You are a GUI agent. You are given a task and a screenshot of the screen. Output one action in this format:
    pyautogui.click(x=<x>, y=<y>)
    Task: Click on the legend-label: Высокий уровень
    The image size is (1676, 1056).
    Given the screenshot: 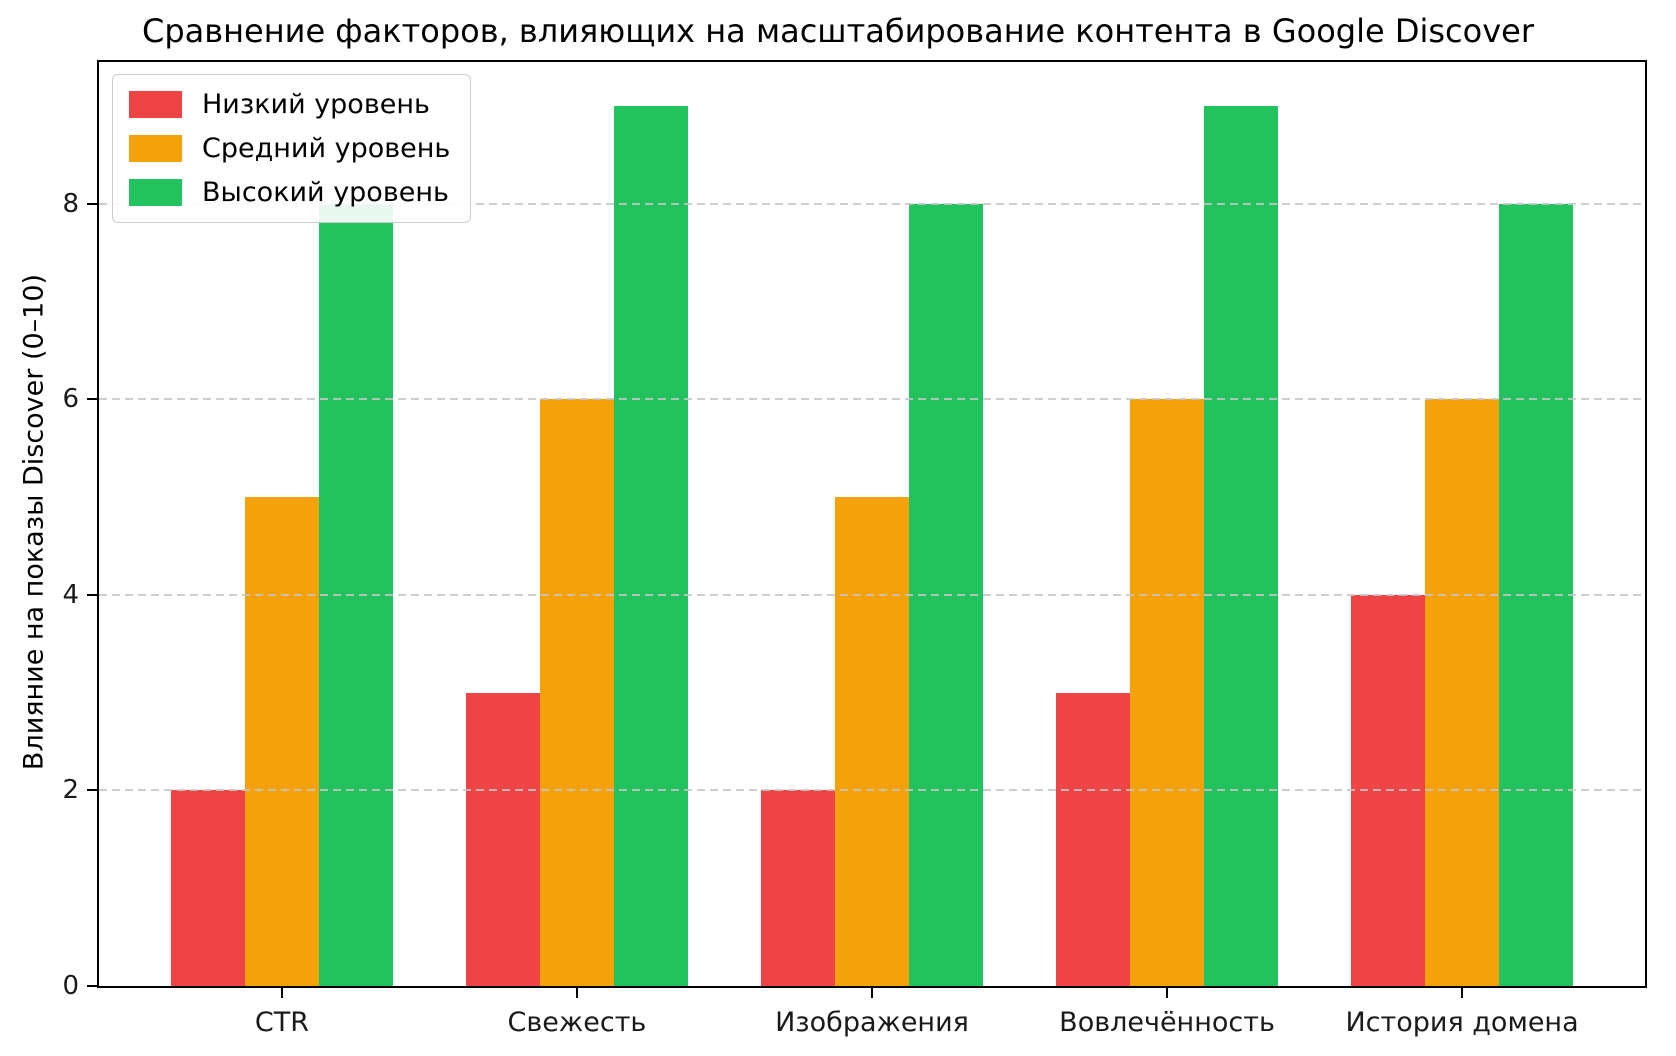 What is the action you would take?
    pyautogui.click(x=325, y=192)
    